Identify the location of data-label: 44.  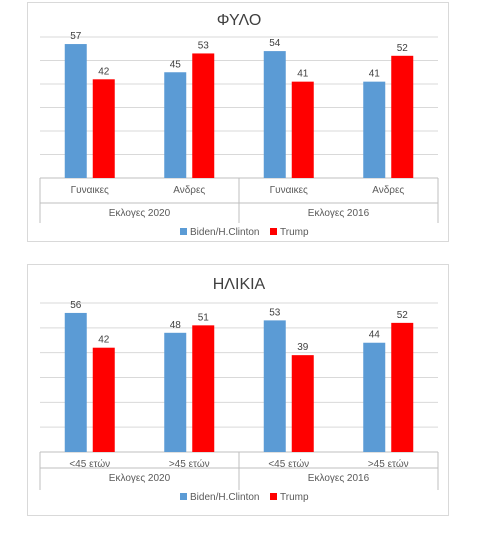
(375, 335).